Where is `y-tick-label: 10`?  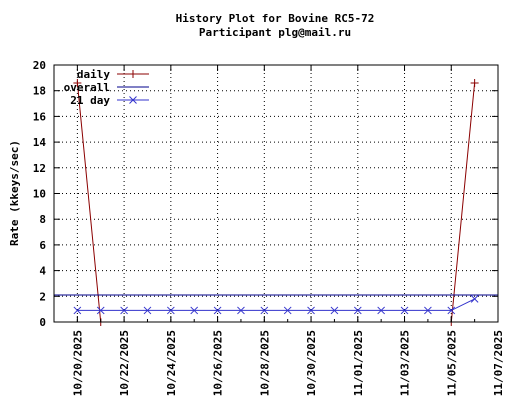 y-tick-label: 10 is located at coordinates (39, 194).